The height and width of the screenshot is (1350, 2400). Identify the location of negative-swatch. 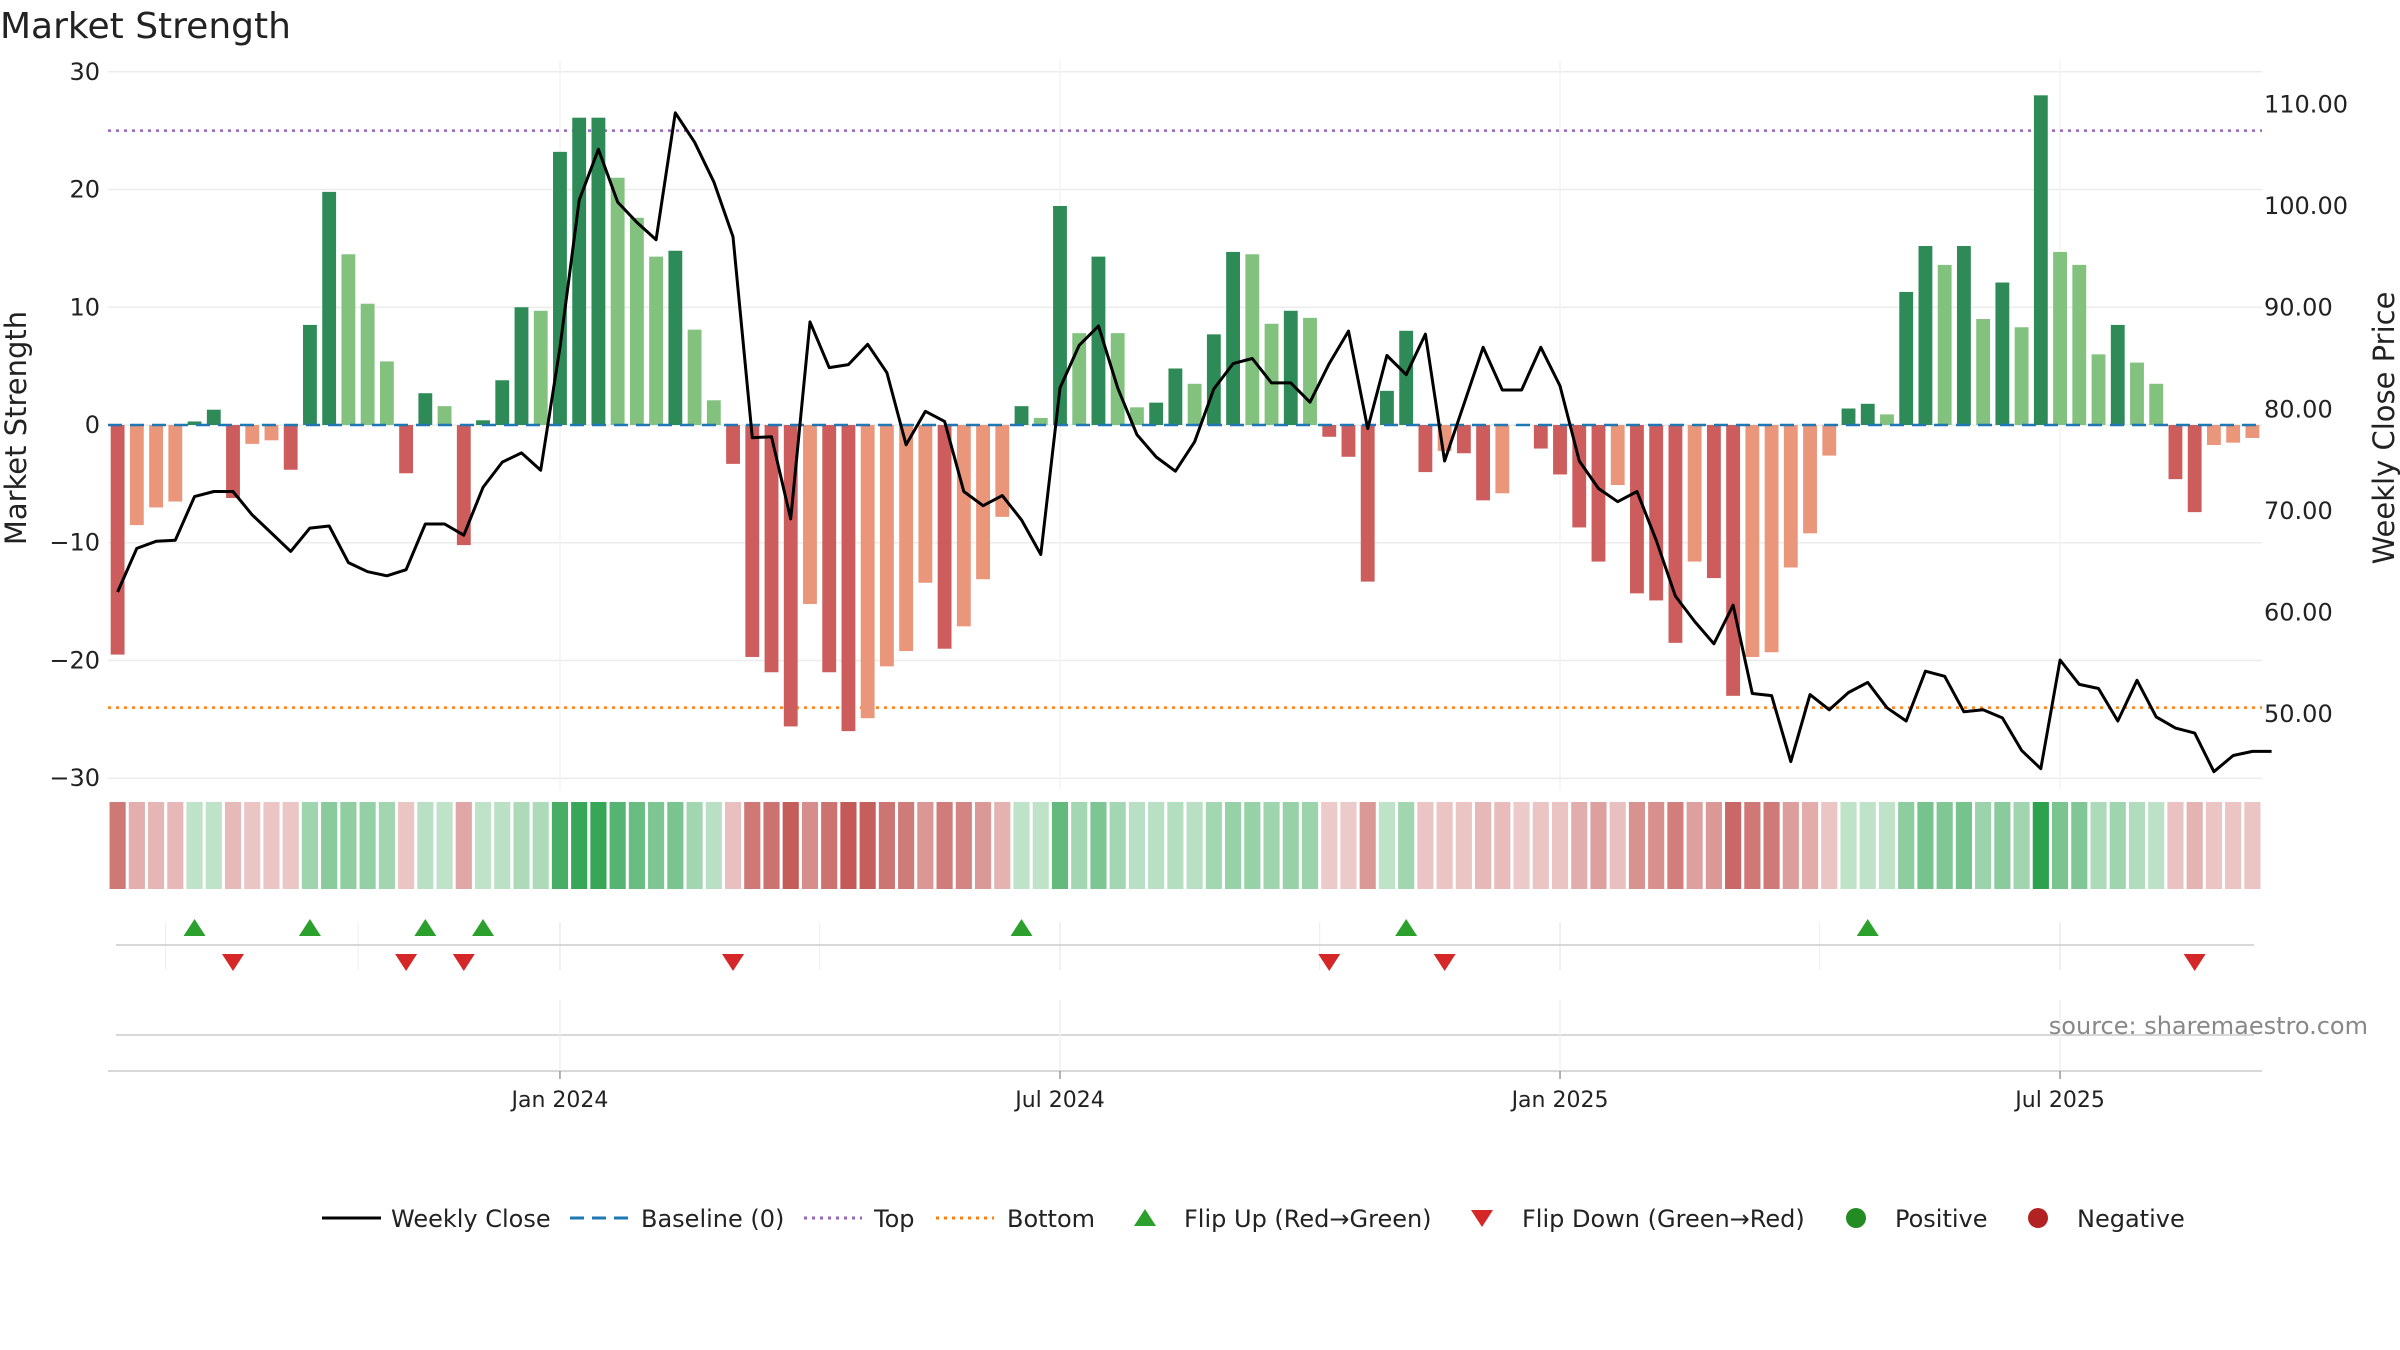
(2038, 1218).